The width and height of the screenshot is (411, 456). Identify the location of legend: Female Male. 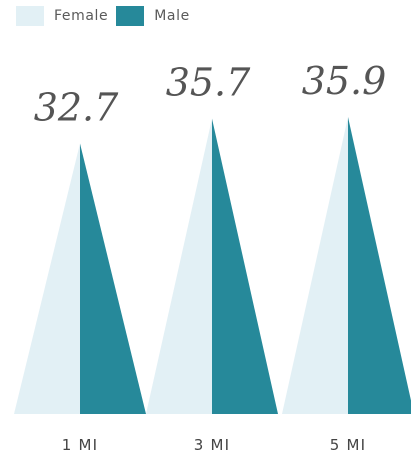
(103, 16).